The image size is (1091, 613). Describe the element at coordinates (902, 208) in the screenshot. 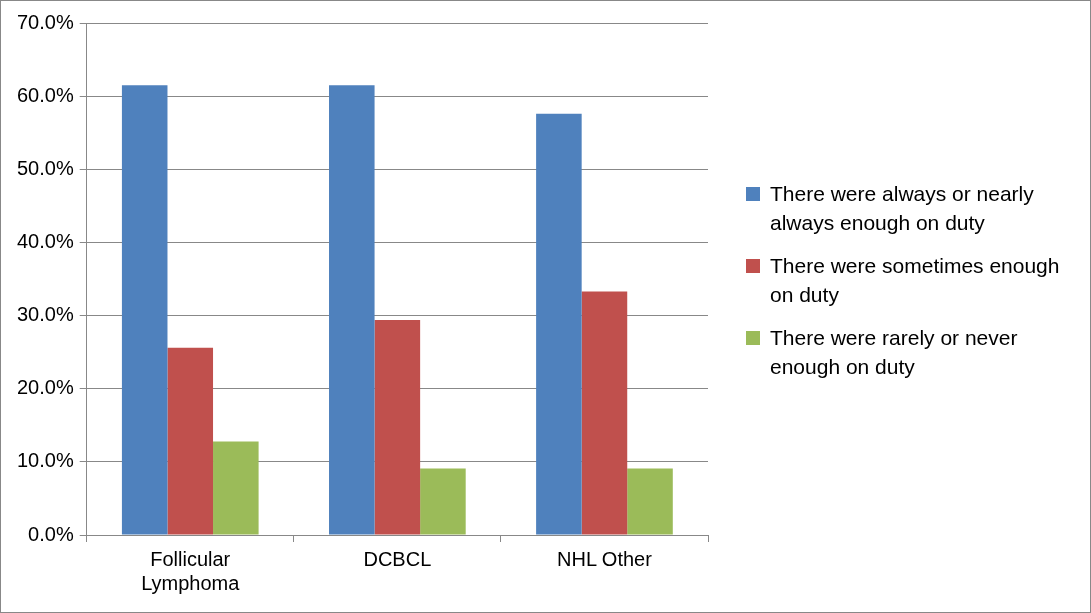

I see `legend-label: There were always or nearly always enough on duty` at that location.